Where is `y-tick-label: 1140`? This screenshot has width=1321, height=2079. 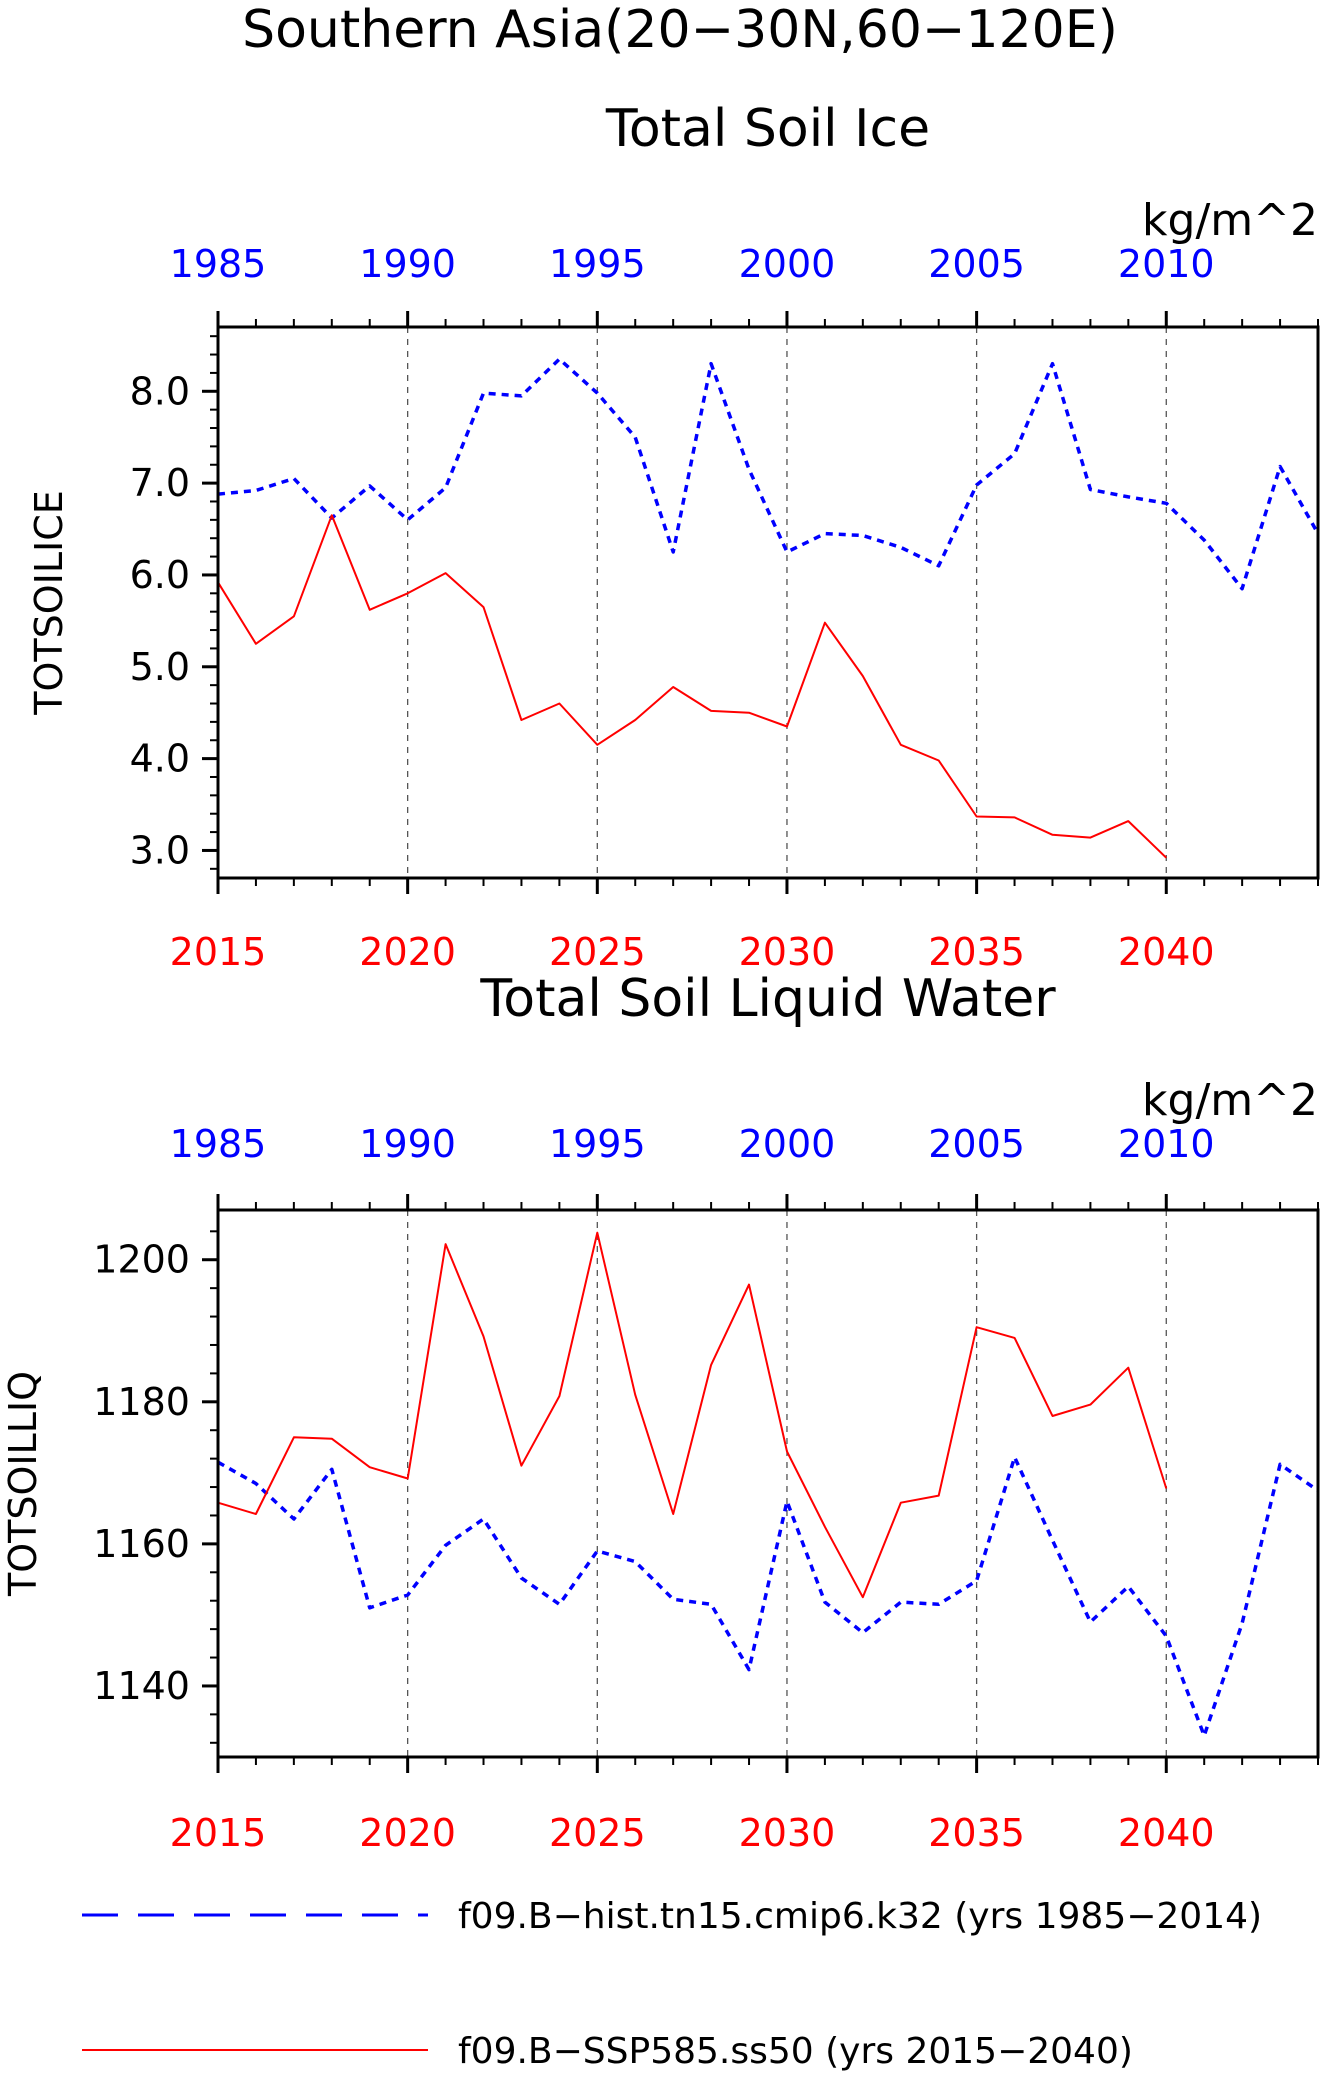
y-tick-label: 1140 is located at coordinates (141, 1686).